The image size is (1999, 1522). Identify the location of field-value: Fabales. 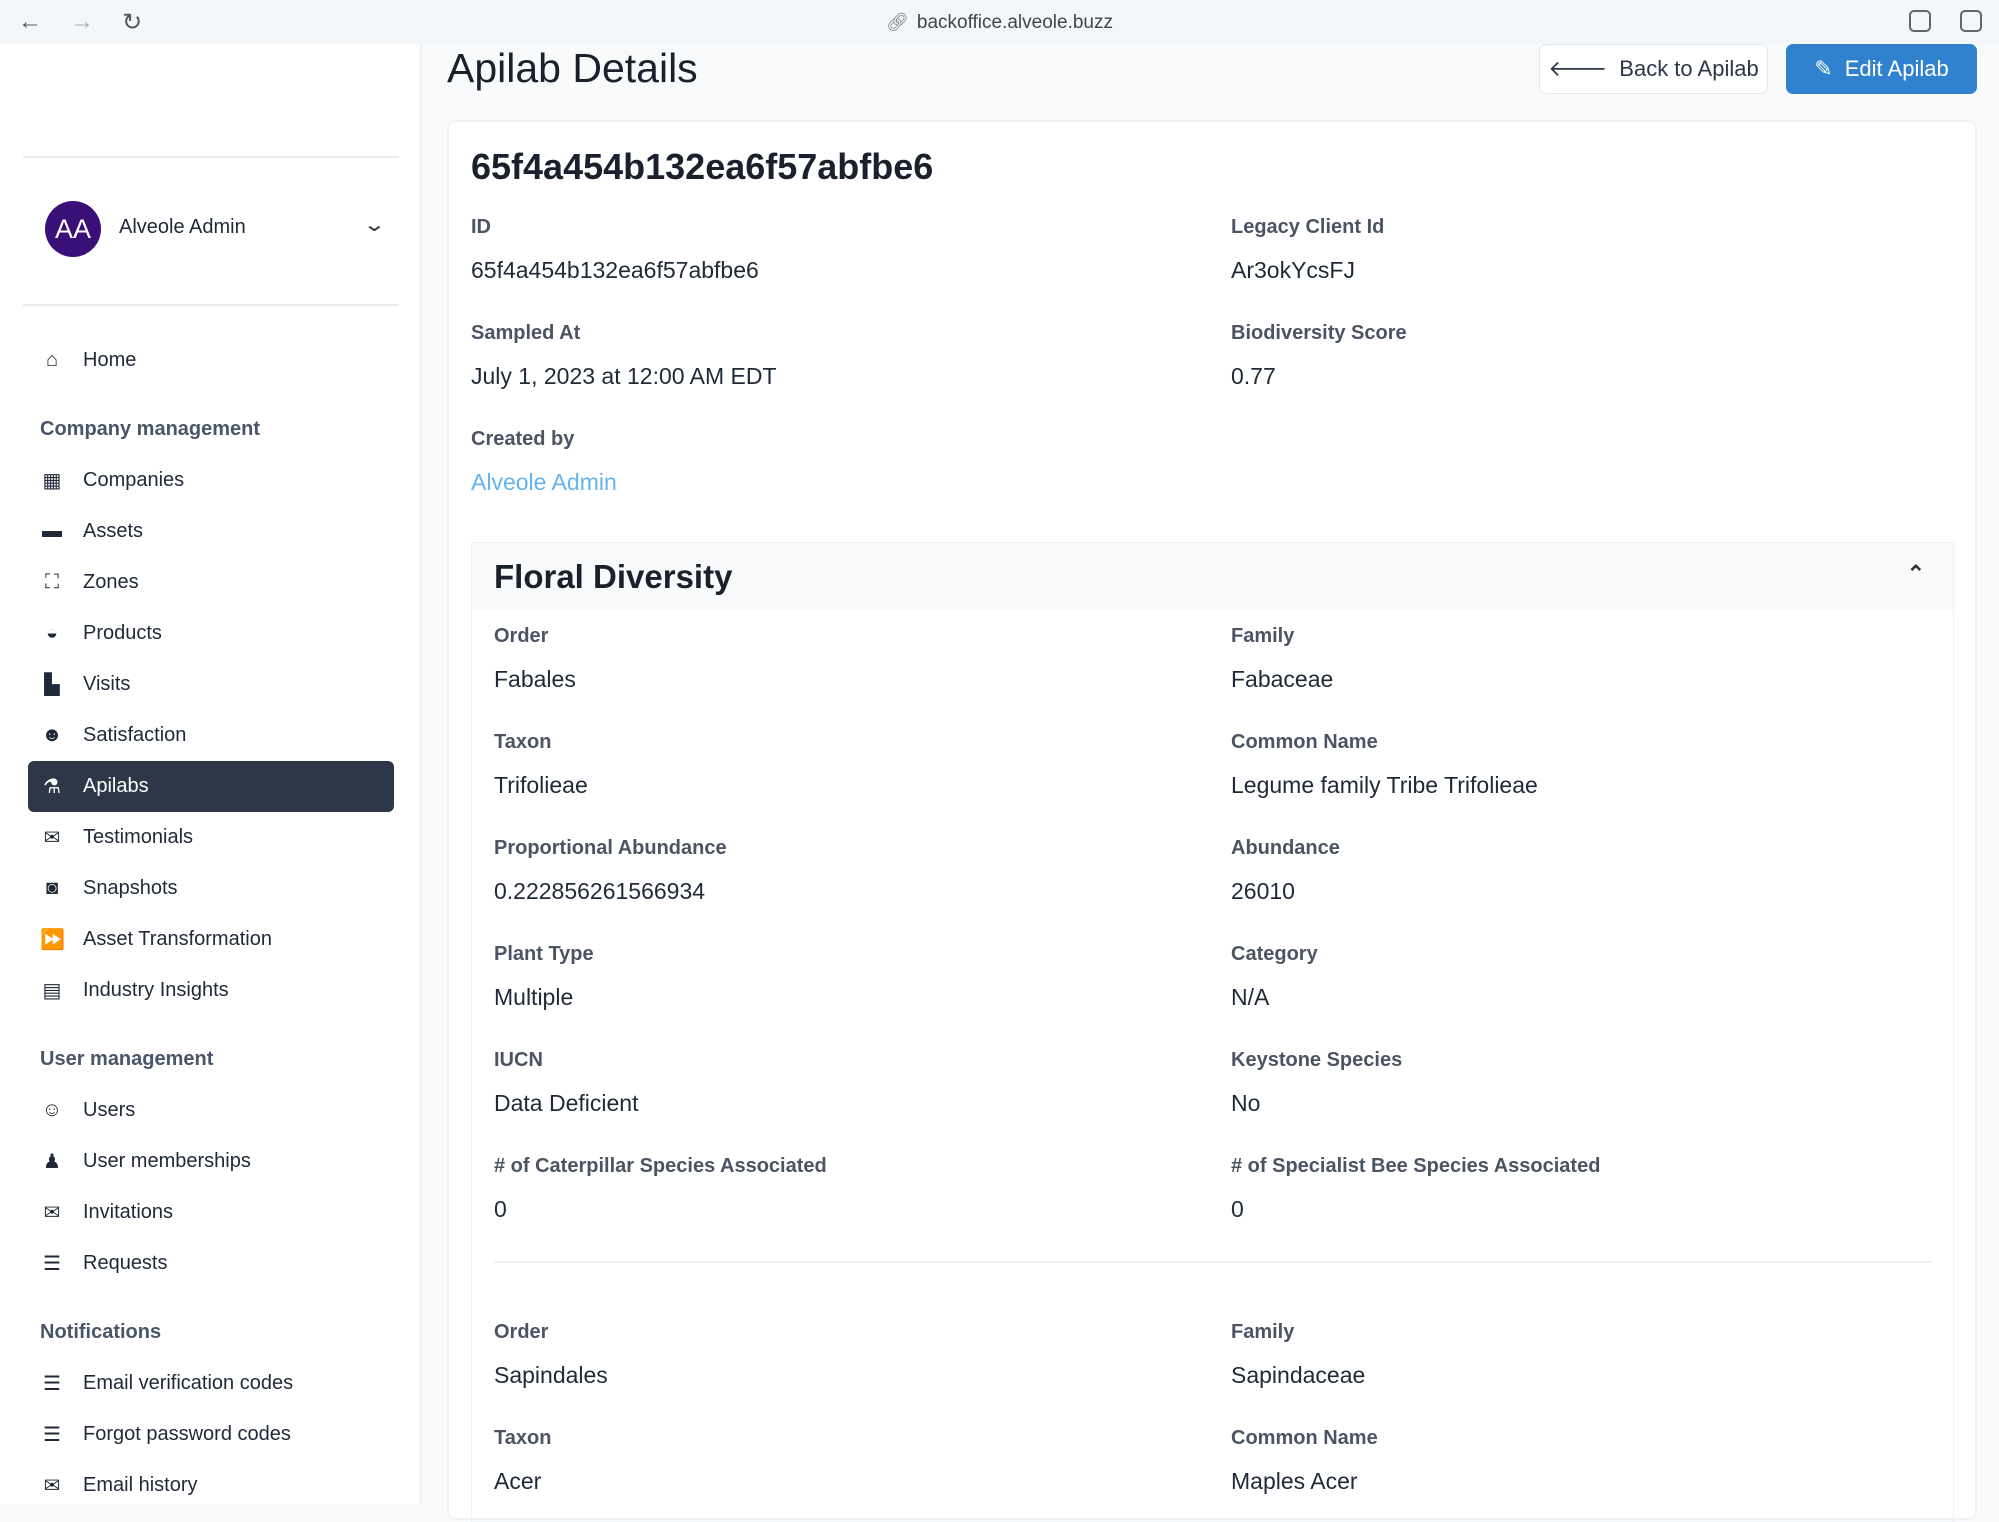
(535, 679).